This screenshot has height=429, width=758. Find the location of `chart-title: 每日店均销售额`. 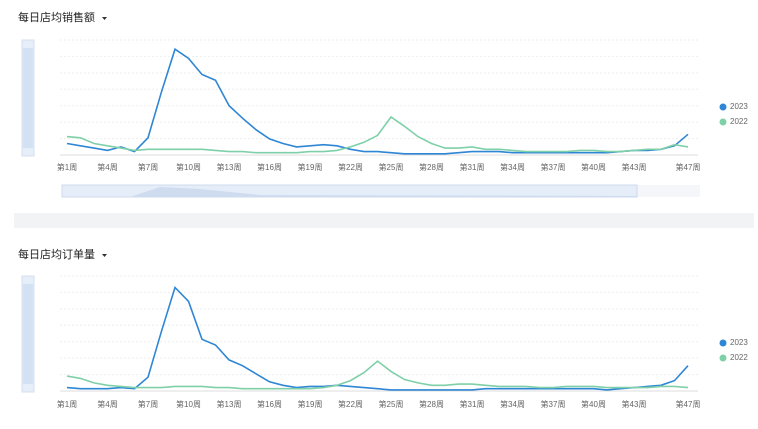

chart-title: 每日店均销售额 is located at coordinates (56, 17).